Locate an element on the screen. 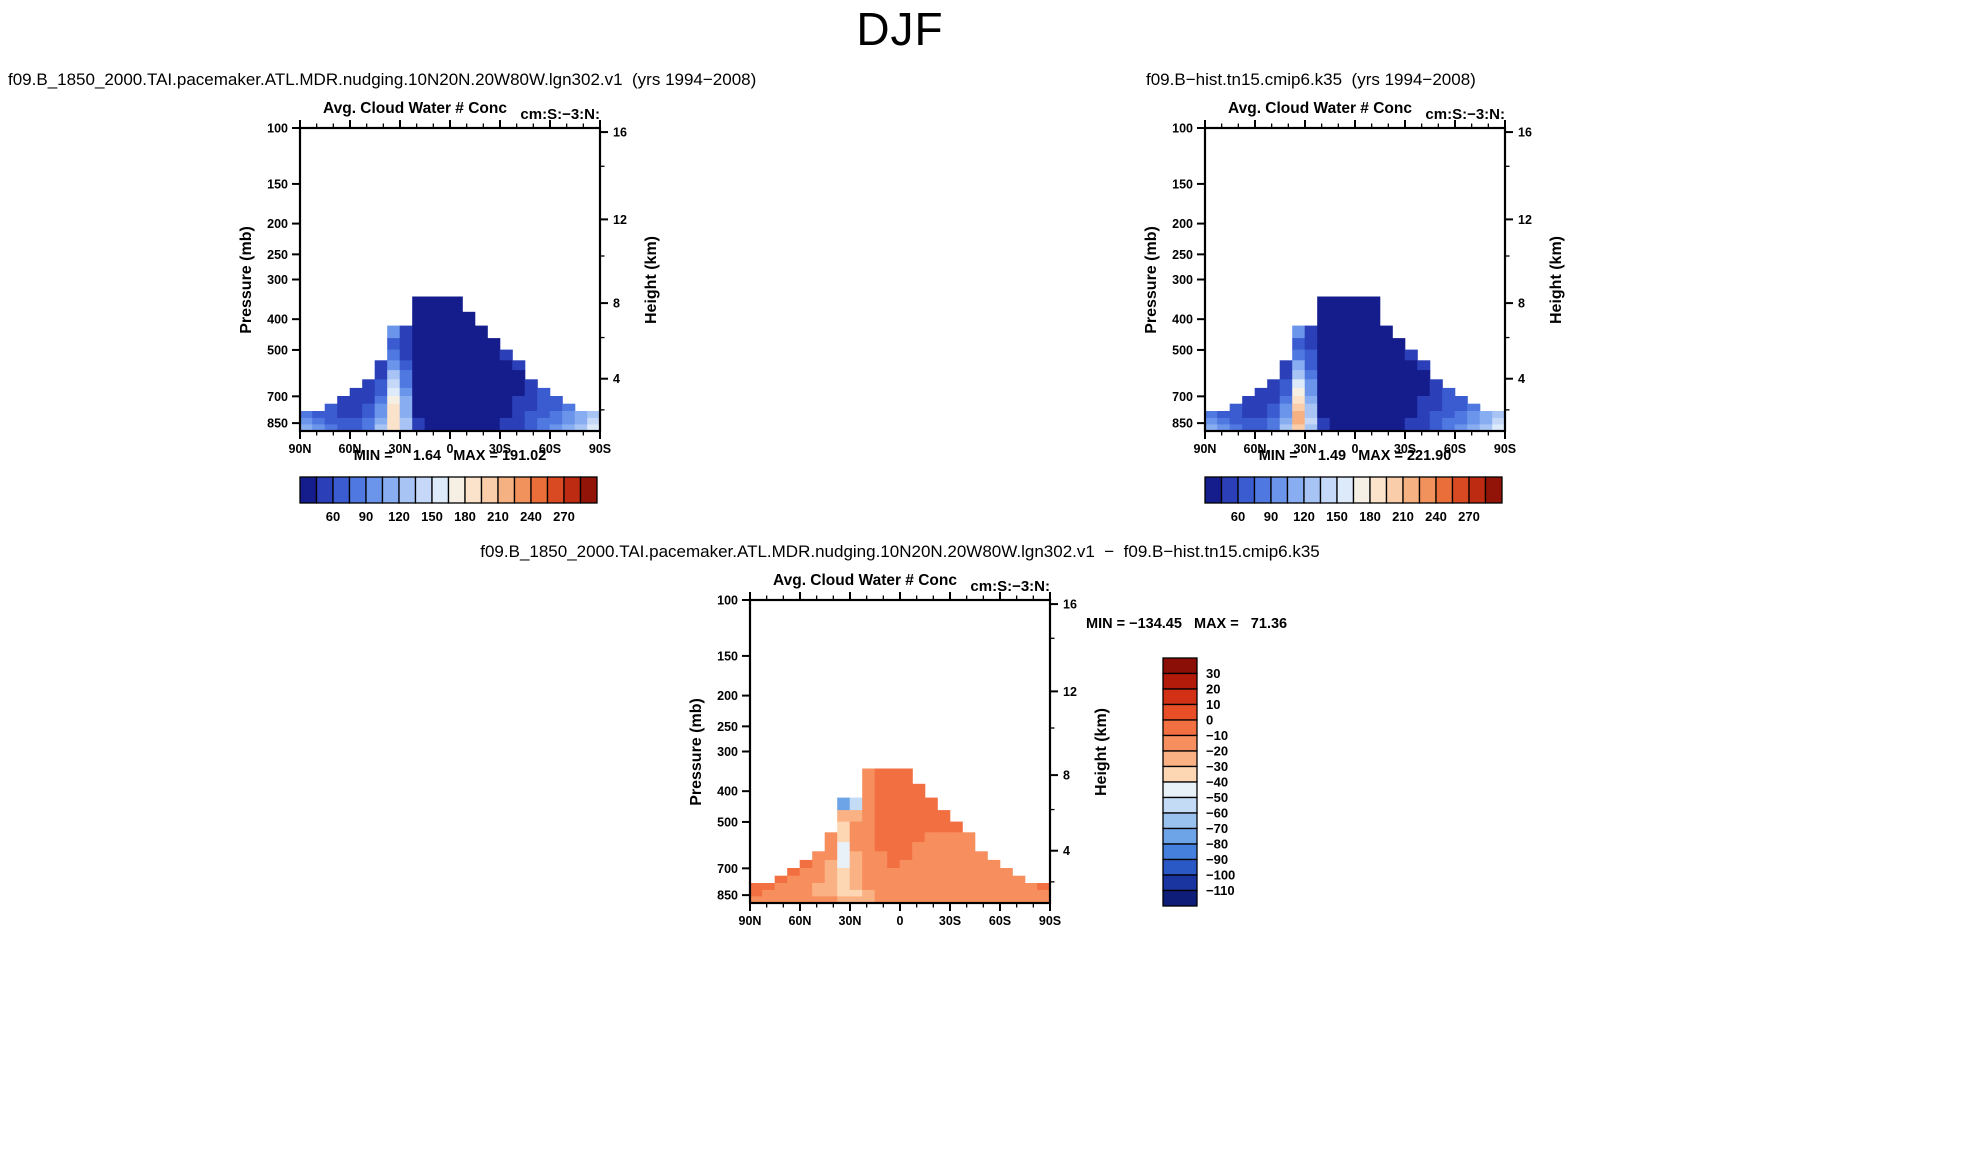 This screenshot has height=1167, width=1965. colorbar-label: 20 is located at coordinates (1213, 689).